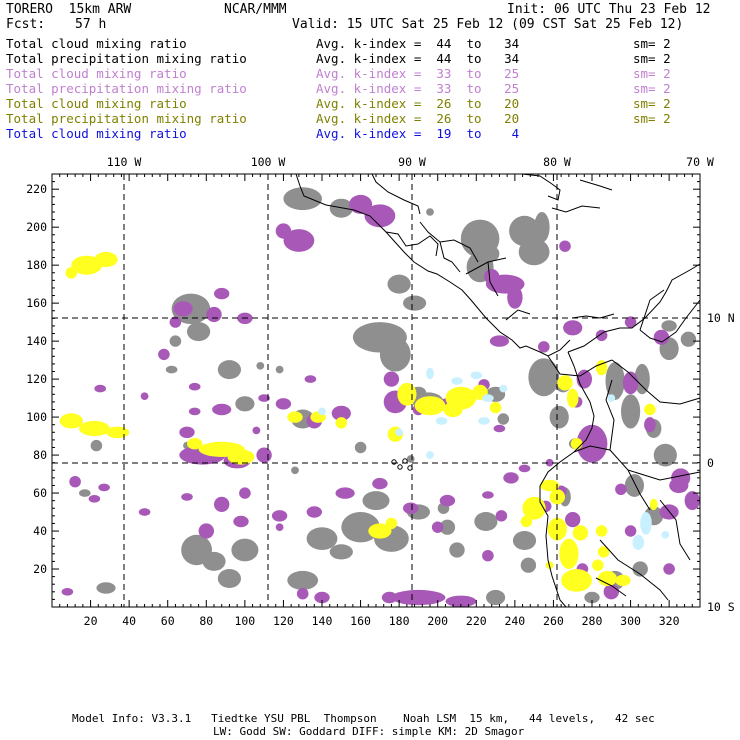 The height and width of the screenshot is (740, 740). What do you see at coordinates (91, 621) in the screenshot?
I see `x-tick-label: 20` at bounding box center [91, 621].